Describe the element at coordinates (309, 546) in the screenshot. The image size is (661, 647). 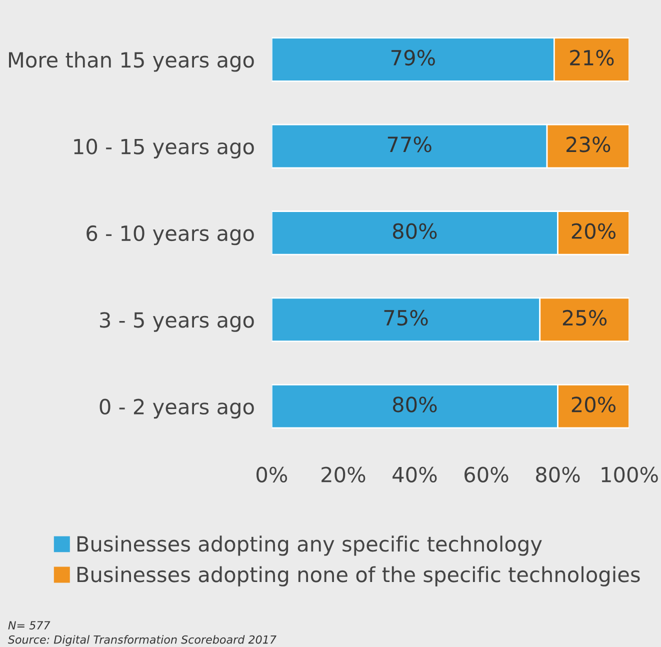
I see `legend-label: Businesses adopting any specific technology` at that location.